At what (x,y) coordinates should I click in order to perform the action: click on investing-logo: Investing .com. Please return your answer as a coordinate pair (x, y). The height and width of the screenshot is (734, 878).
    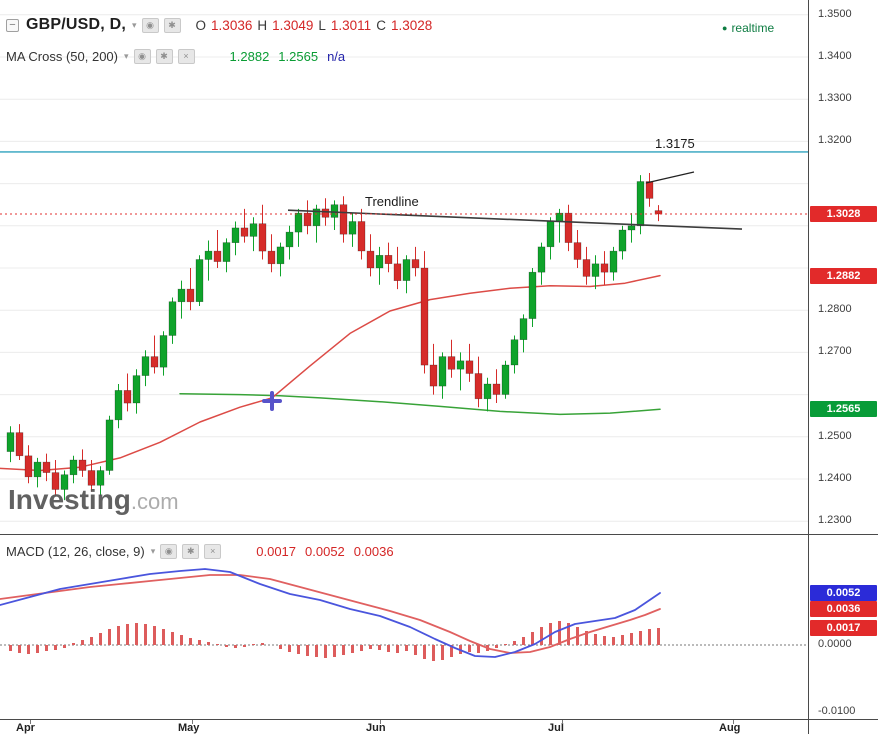
    Looking at the image, I should click on (93, 500).